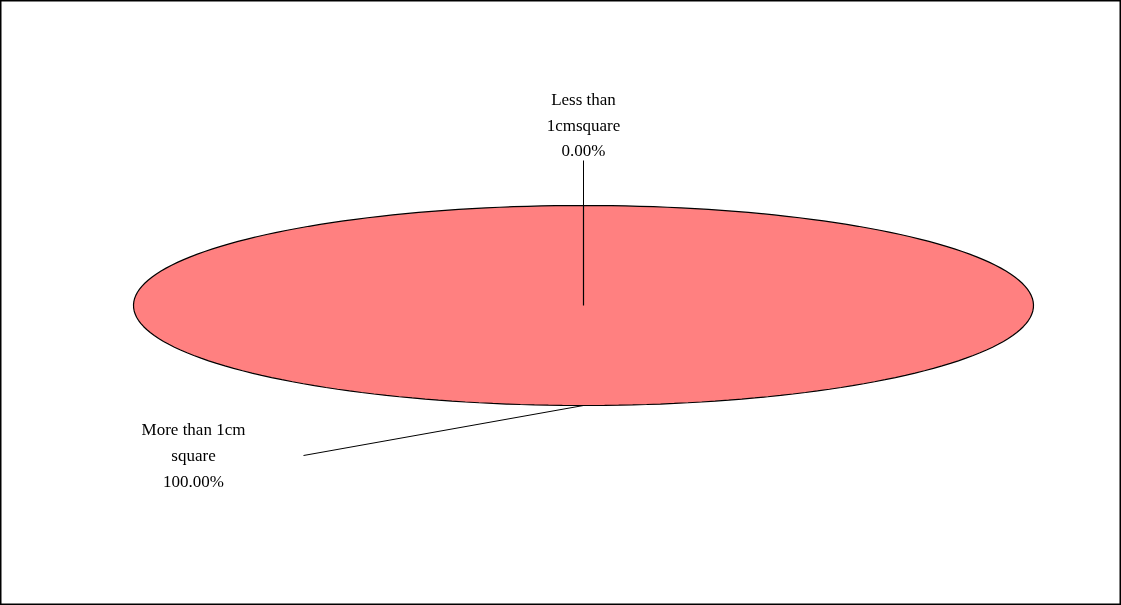  I want to click on data-label: 100.00%, so click(193, 481).